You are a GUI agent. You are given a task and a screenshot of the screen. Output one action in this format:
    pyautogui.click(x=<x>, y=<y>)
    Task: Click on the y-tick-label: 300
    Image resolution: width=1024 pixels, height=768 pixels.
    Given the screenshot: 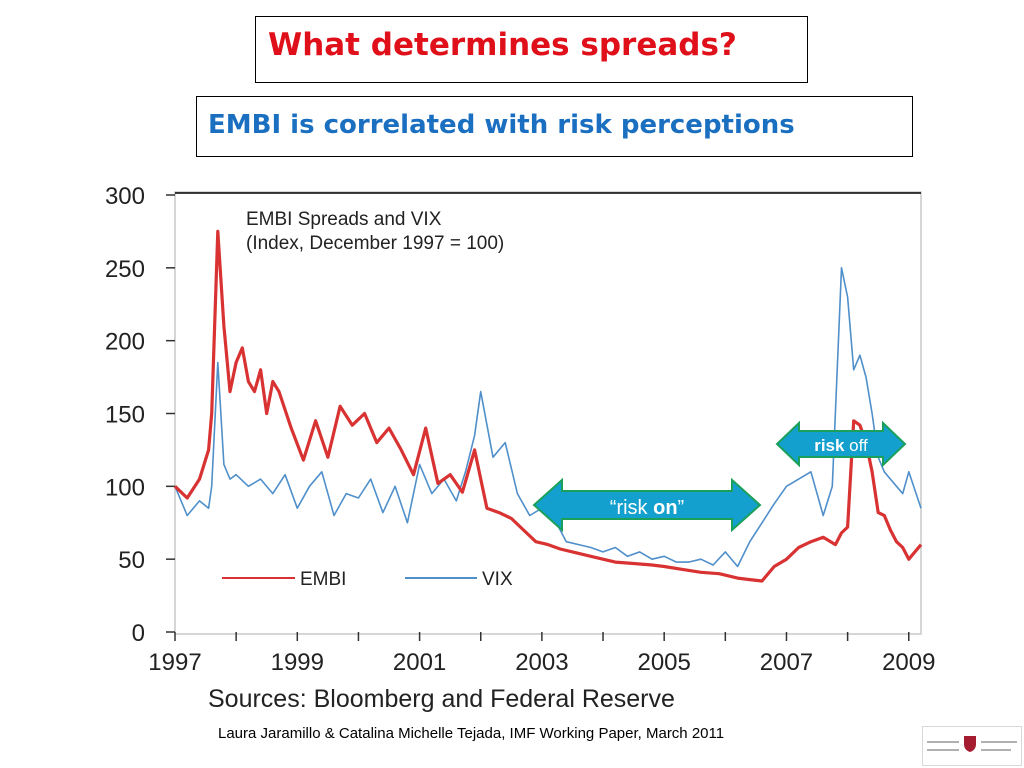 What is the action you would take?
    pyautogui.click(x=125, y=196)
    